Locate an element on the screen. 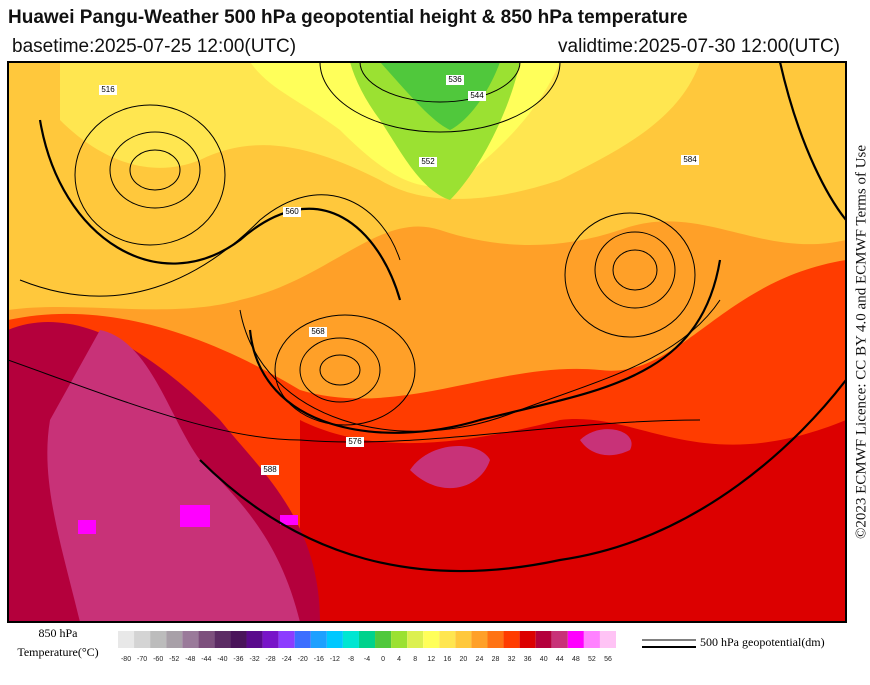 This screenshot has height=685, width=870. colorbar-tick-label: 36 is located at coordinates (528, 659).